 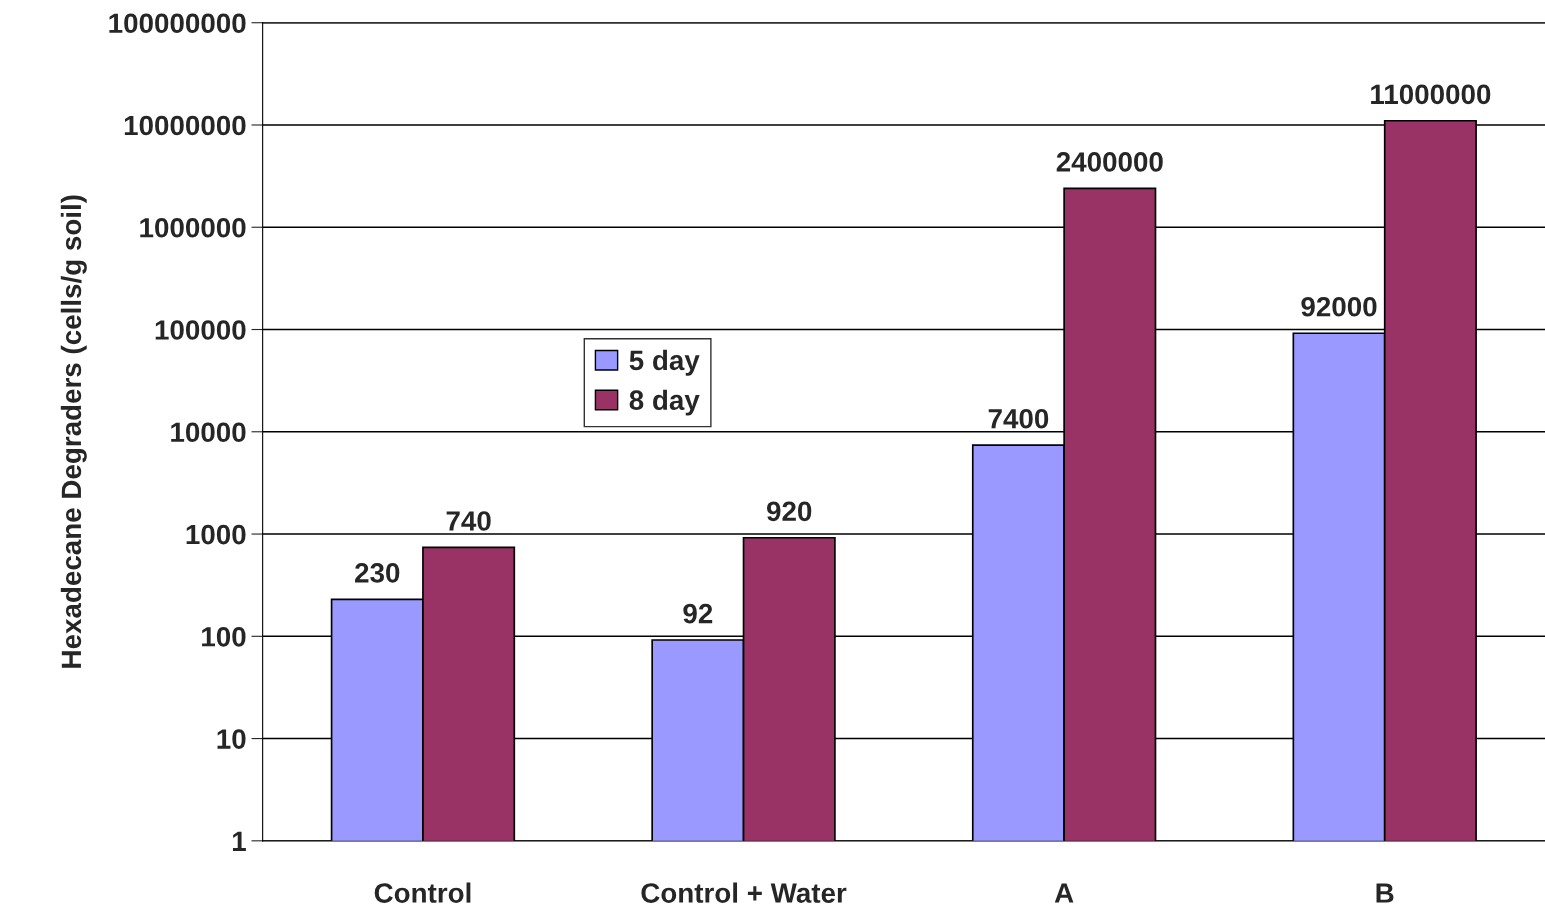 What do you see at coordinates (208, 432) in the screenshot?
I see `y-tick-label: 10000` at bounding box center [208, 432].